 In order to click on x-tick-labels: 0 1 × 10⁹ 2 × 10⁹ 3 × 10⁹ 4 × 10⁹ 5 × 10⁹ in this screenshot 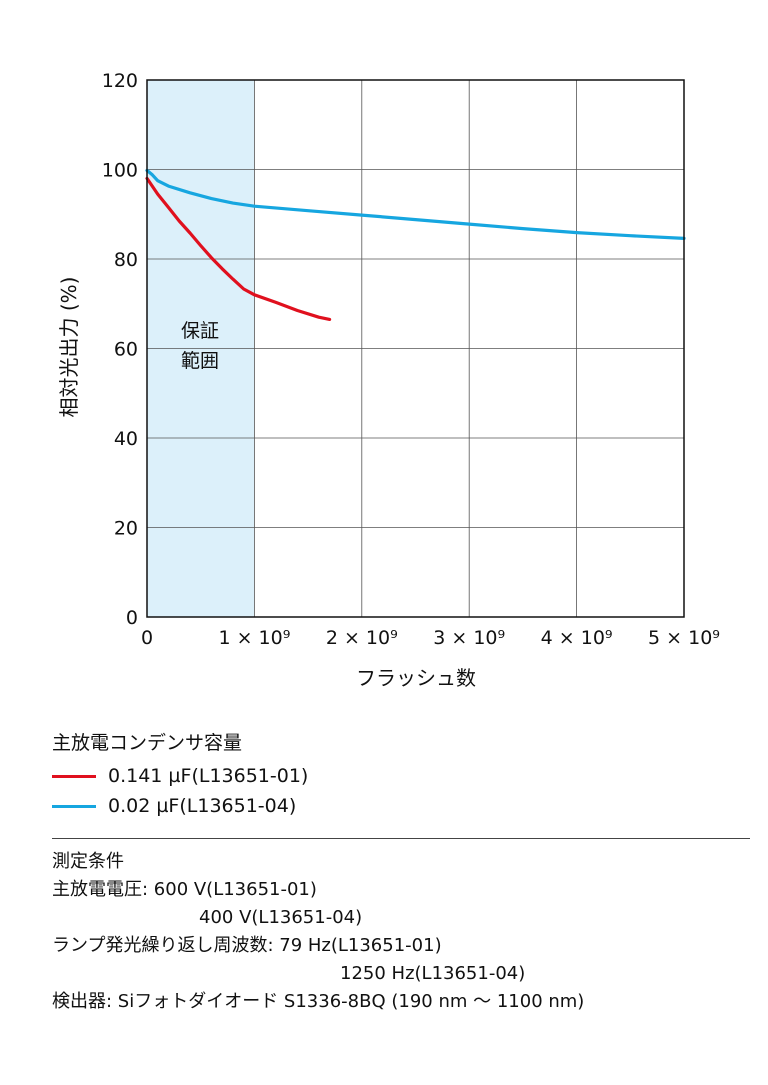, I will do `click(430, 638)`.